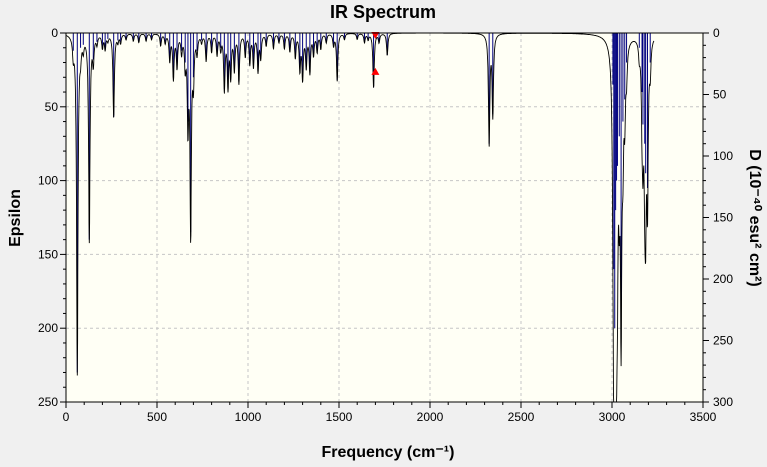 The width and height of the screenshot is (767, 467). I want to click on x-axis: 0 500 1000 1500 2000 2500 3000 3500, so click(390, 413).